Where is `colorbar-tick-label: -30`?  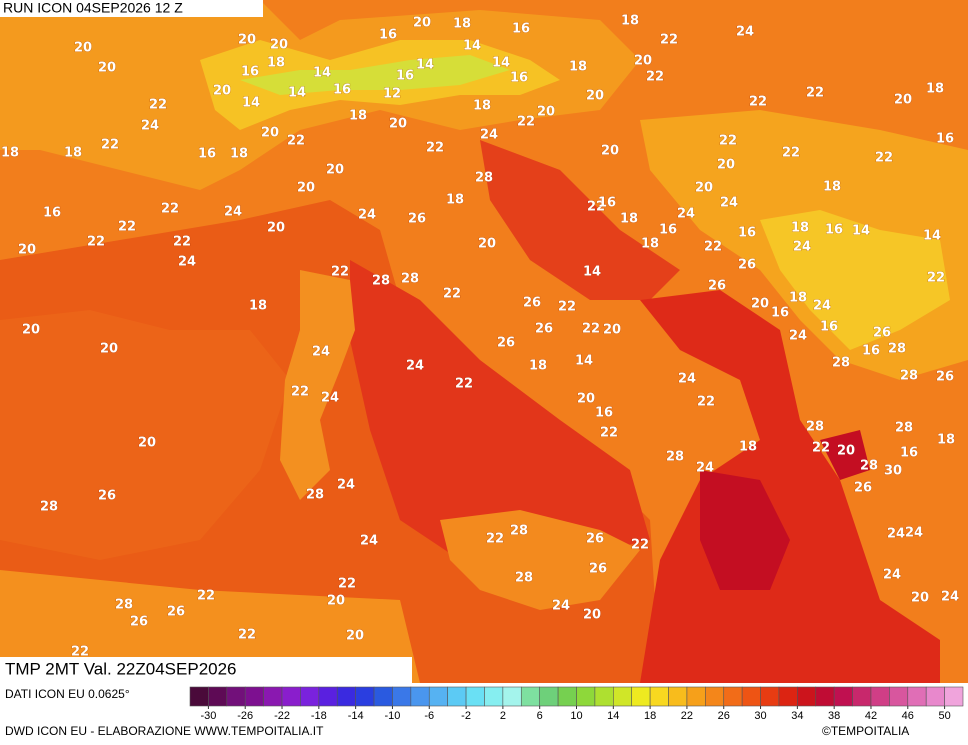
colorbar-tick-label: -30 is located at coordinates (208, 716).